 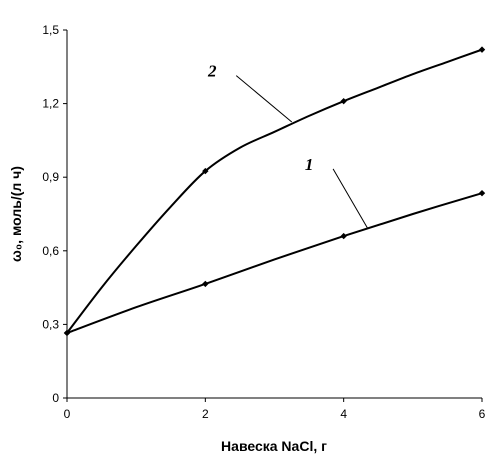 I want to click on y-tick-label: 1,5, so click(x=50, y=30).